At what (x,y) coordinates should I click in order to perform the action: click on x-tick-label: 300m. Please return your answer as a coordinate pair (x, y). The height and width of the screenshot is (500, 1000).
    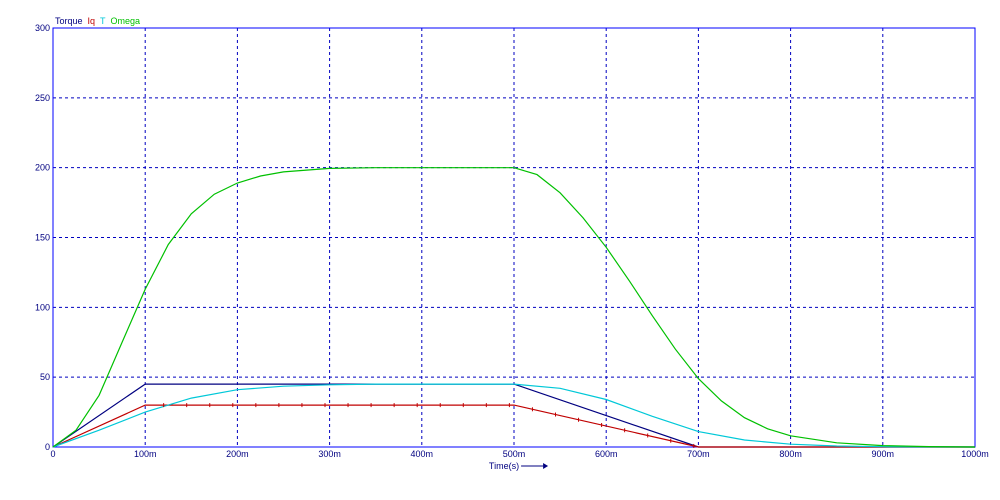
    Looking at the image, I should click on (329, 454).